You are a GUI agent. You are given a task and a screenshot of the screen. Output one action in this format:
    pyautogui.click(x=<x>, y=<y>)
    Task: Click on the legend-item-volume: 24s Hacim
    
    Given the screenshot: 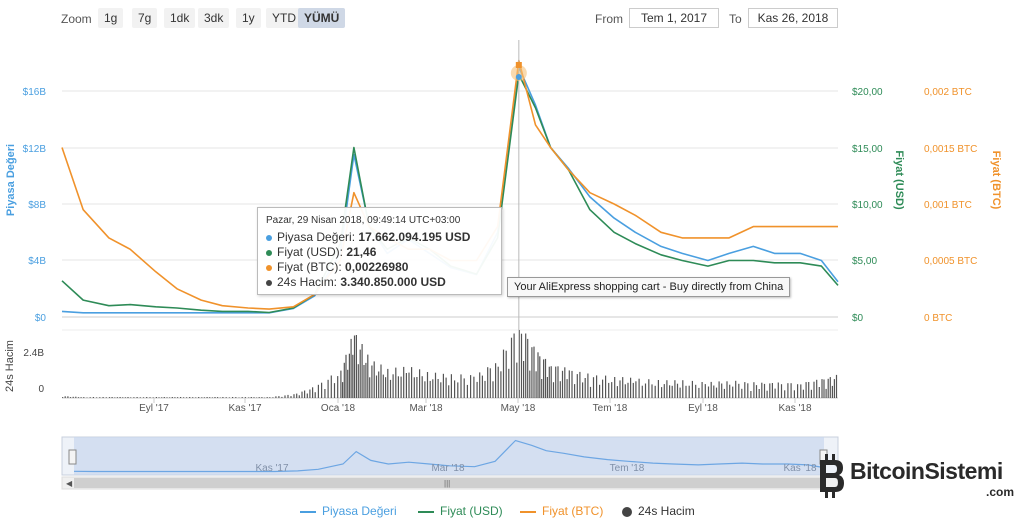 What is the action you would take?
    pyautogui.click(x=658, y=511)
    